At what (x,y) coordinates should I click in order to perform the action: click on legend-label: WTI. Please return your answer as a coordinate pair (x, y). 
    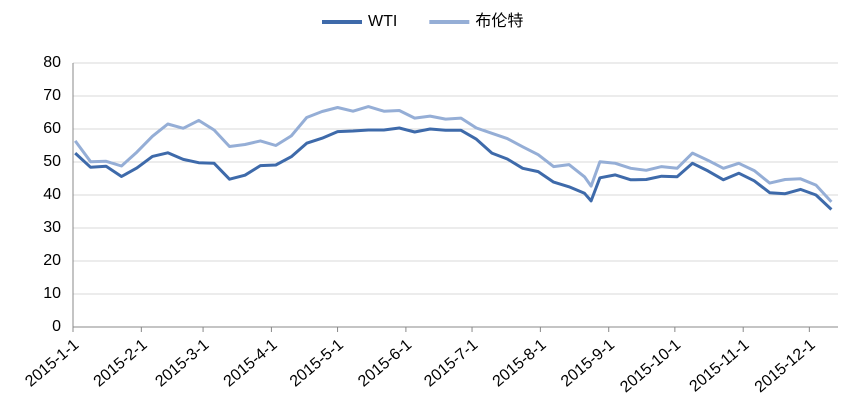
    Looking at the image, I should click on (382, 21).